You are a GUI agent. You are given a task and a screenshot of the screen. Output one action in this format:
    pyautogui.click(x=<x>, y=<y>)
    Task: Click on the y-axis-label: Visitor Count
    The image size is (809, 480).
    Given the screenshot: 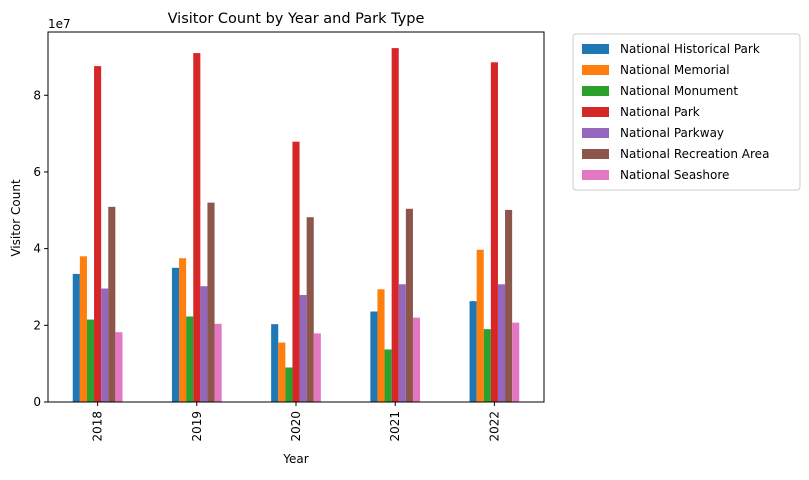 What is the action you would take?
    pyautogui.click(x=16, y=218)
    